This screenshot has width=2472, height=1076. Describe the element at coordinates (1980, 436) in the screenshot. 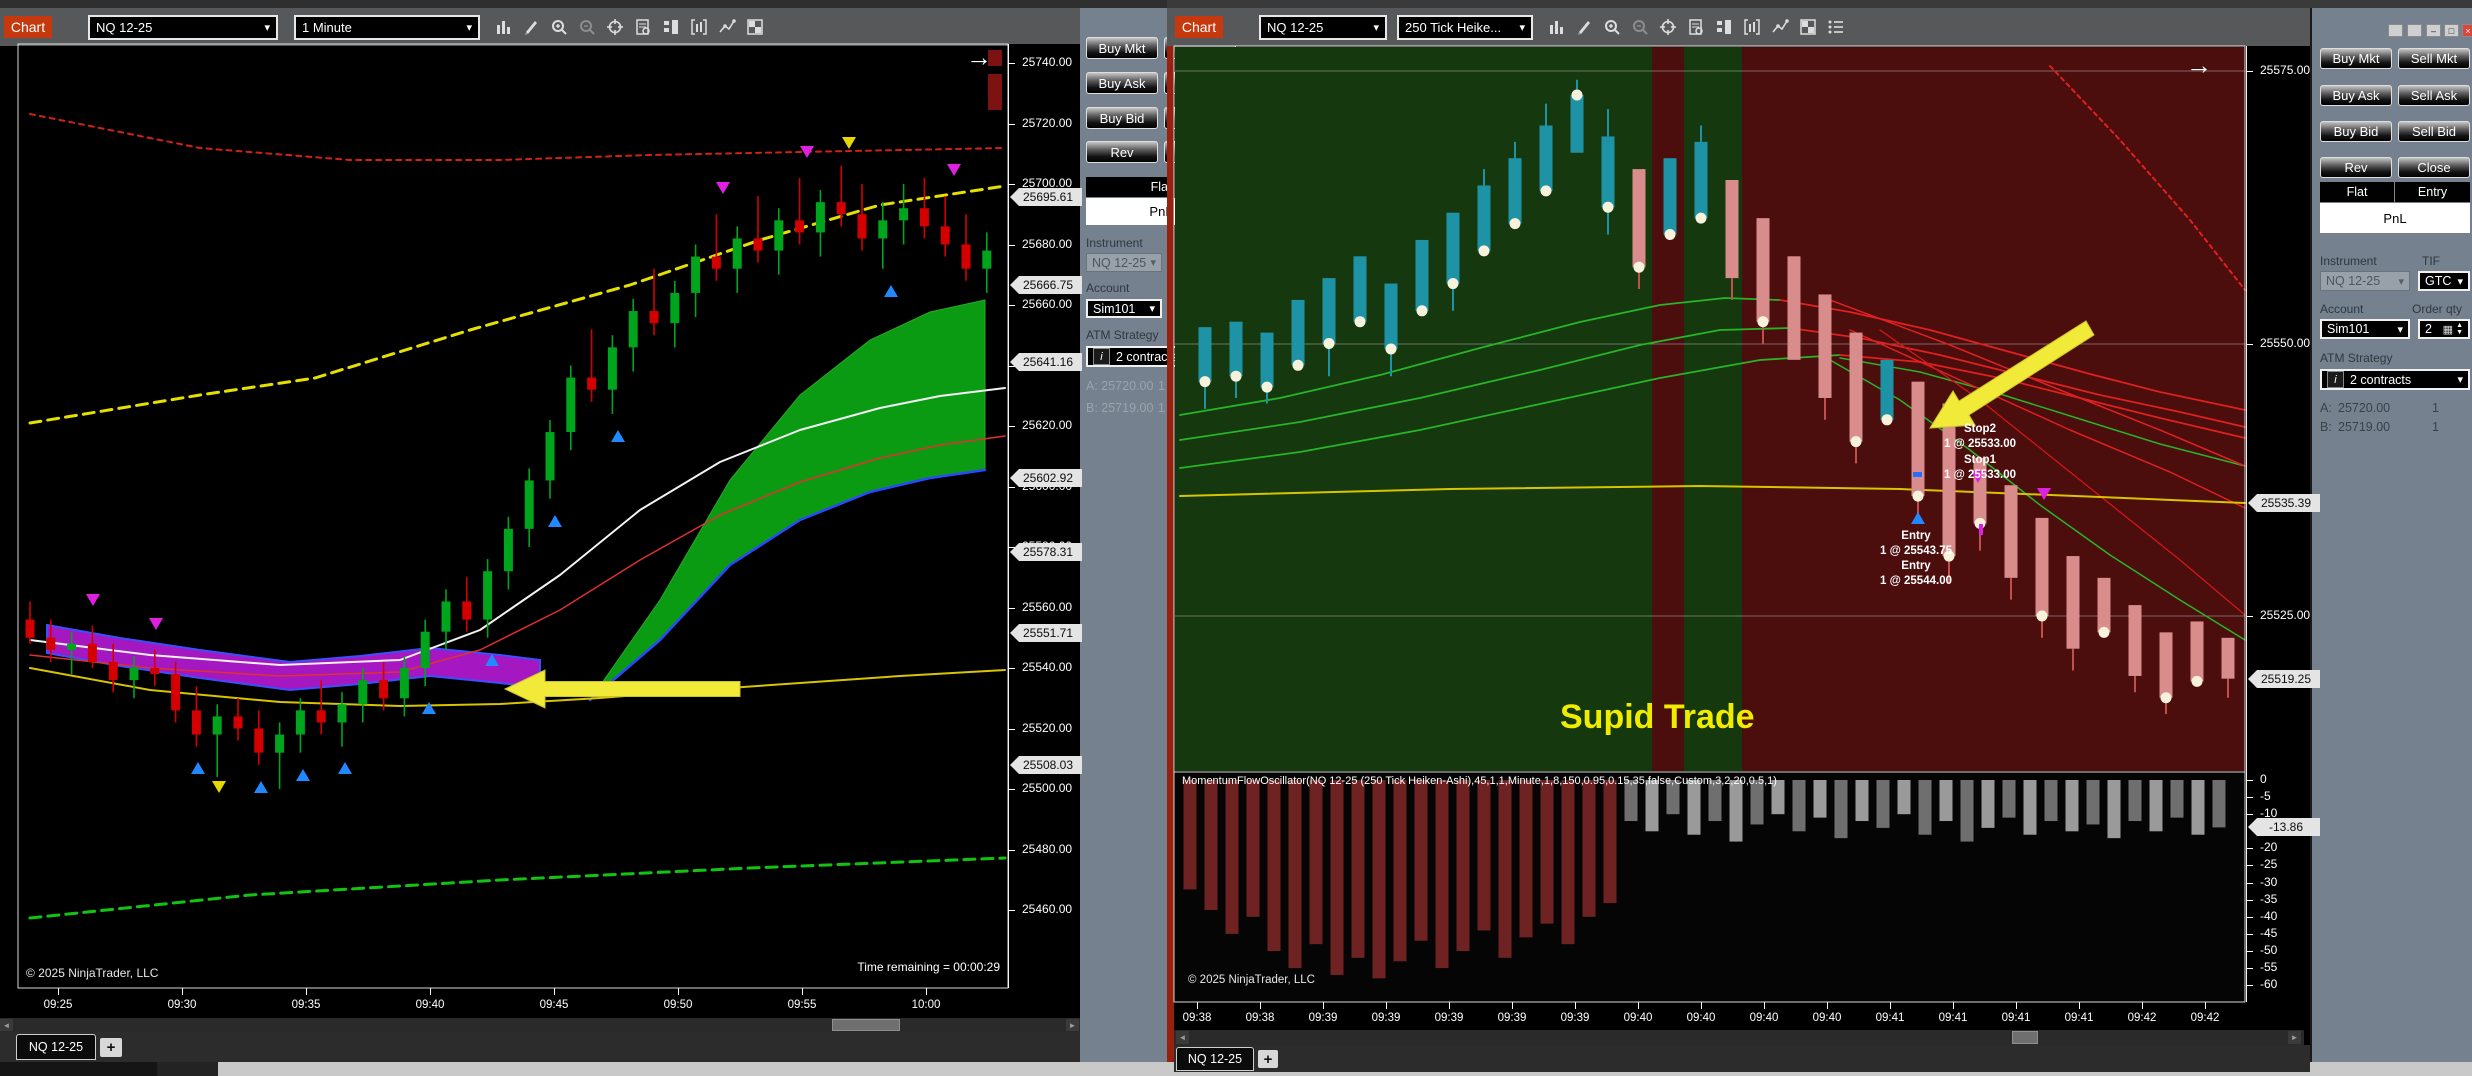

I see `stop2-annotation: Stop2 1 @ 25533.00` at that location.